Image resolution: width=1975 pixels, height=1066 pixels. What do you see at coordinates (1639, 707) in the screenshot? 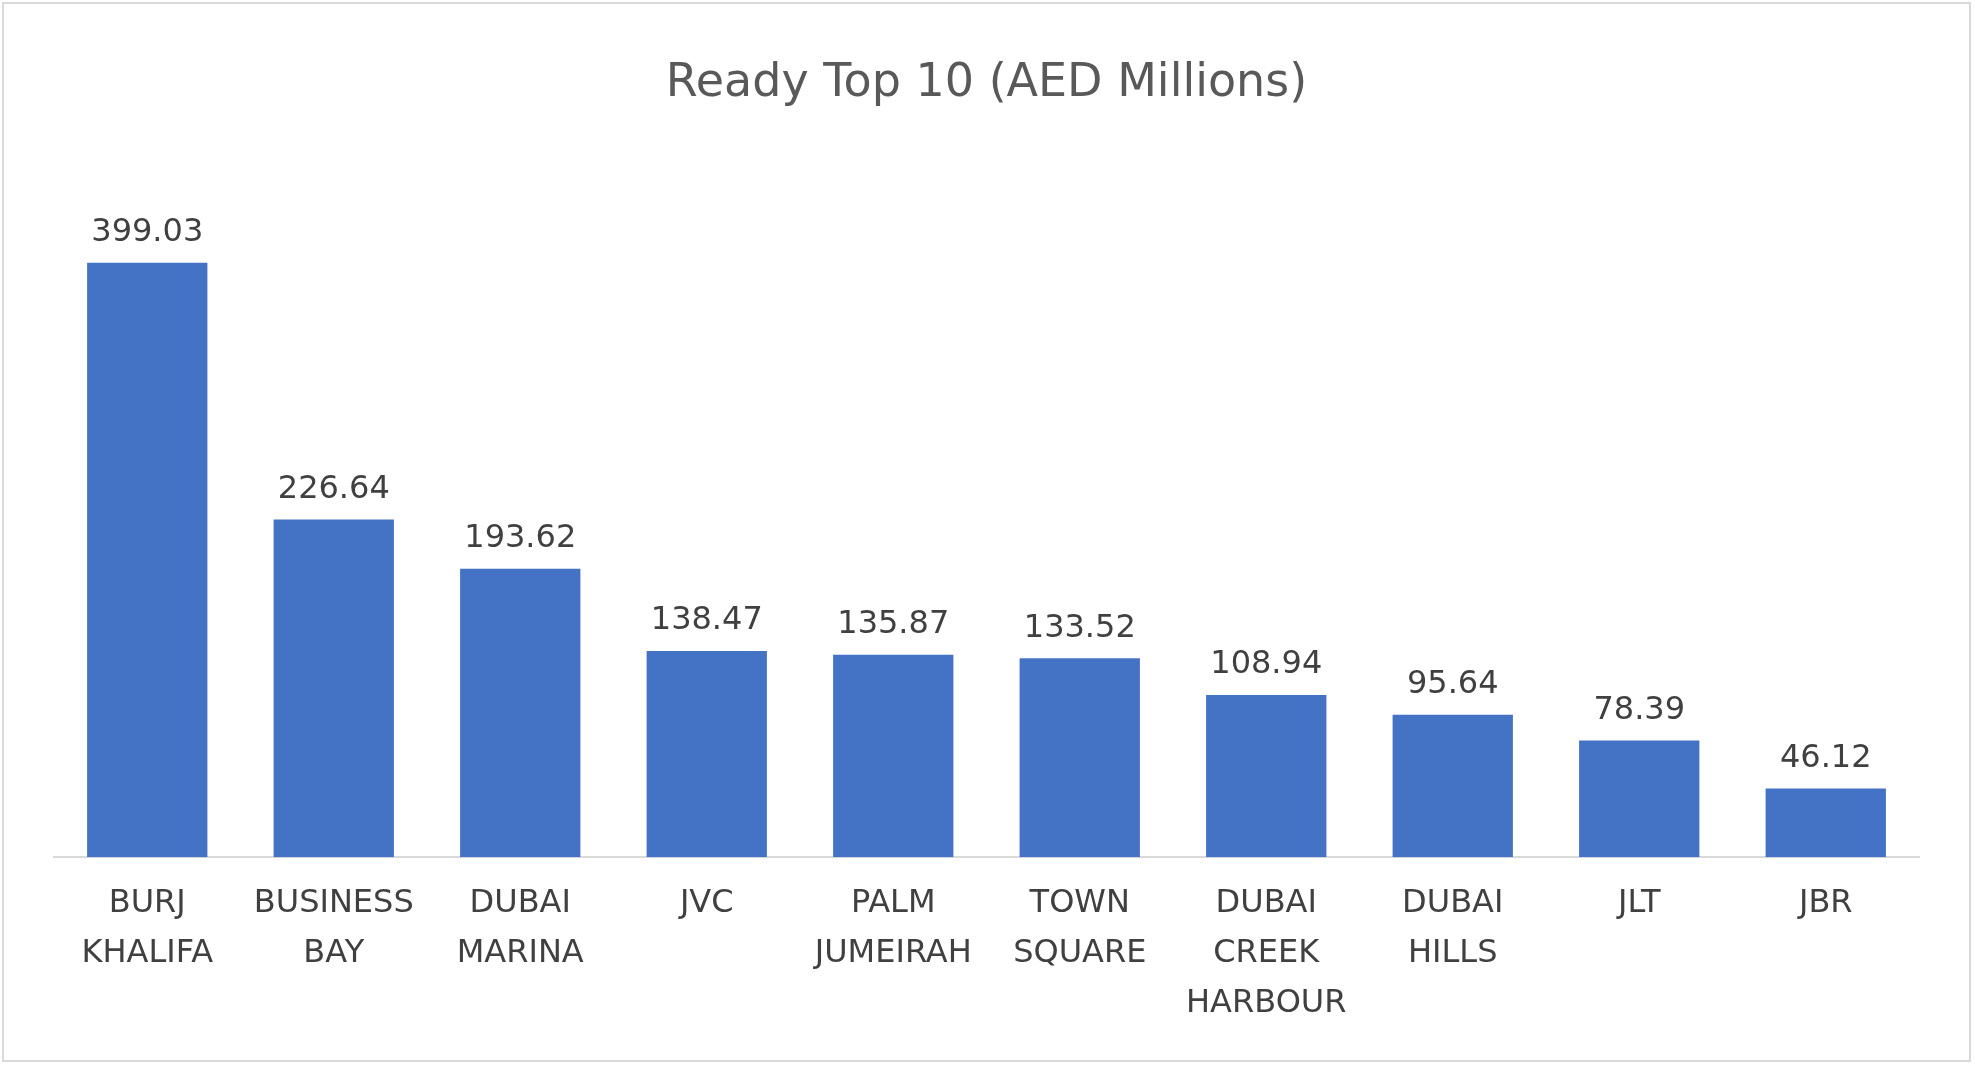
I see `data-label: 78.39` at bounding box center [1639, 707].